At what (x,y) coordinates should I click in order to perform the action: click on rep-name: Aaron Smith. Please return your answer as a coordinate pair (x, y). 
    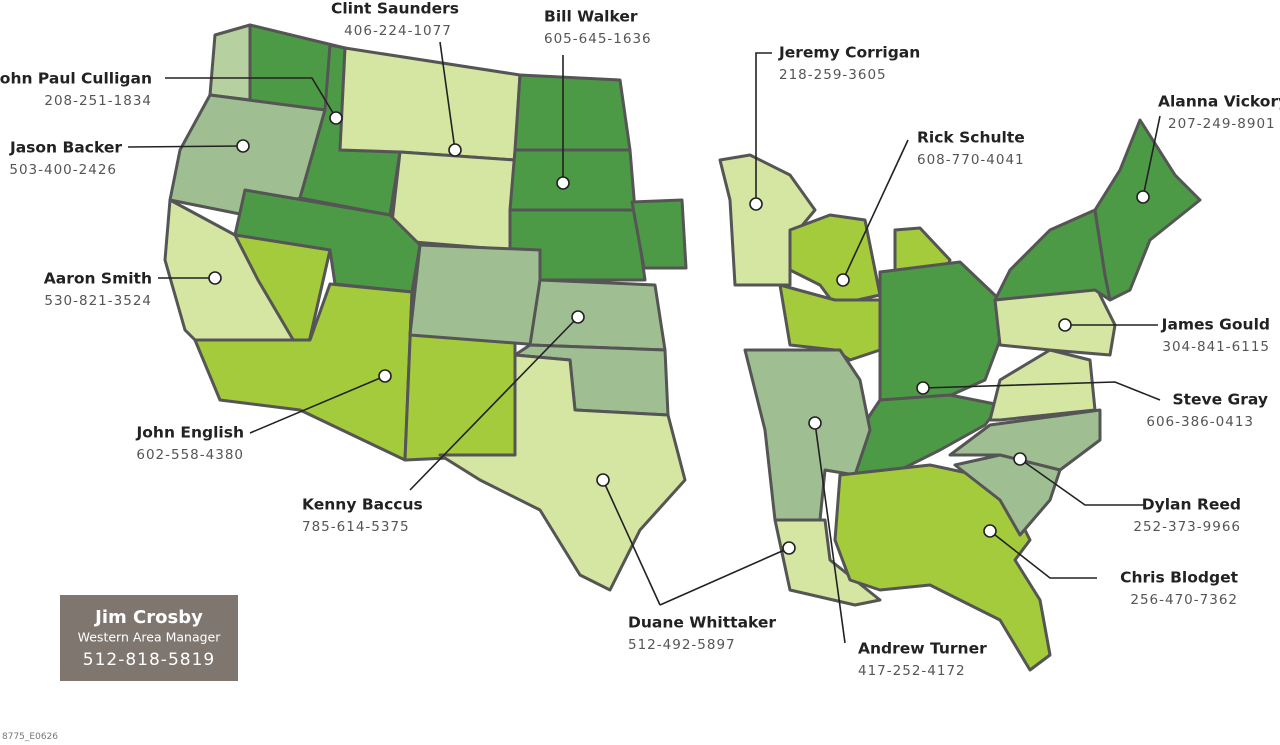
    Looking at the image, I should click on (98, 279).